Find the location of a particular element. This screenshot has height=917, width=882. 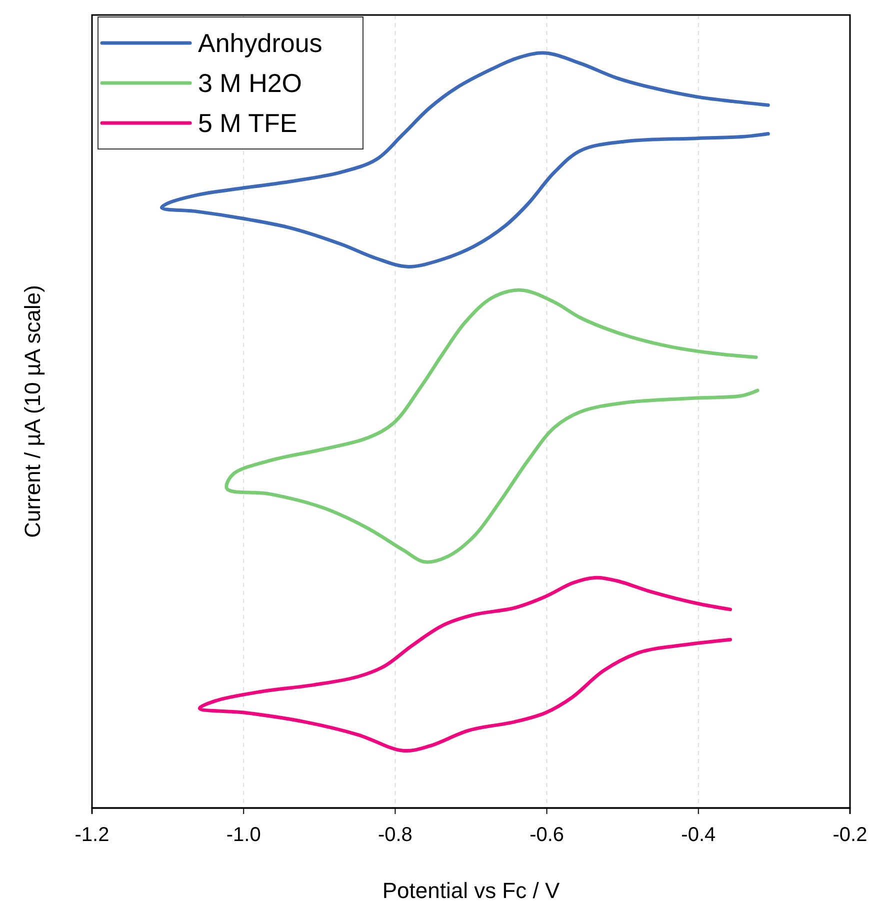

x-tick-label: -0.8 is located at coordinates (395, 835).